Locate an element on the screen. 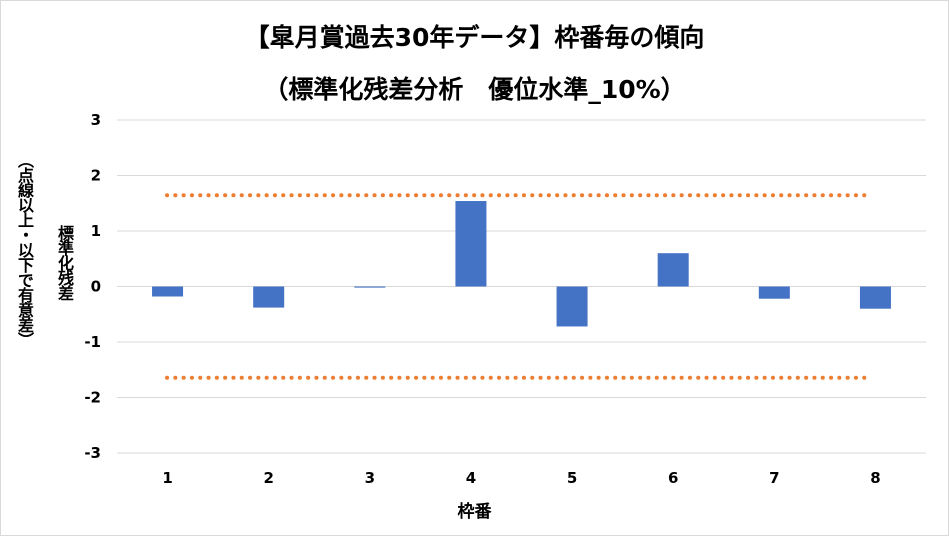 This screenshot has height=536, width=949. chart-subtitle: （標準化残差分析 優位水準_10%） is located at coordinates (474, 89).